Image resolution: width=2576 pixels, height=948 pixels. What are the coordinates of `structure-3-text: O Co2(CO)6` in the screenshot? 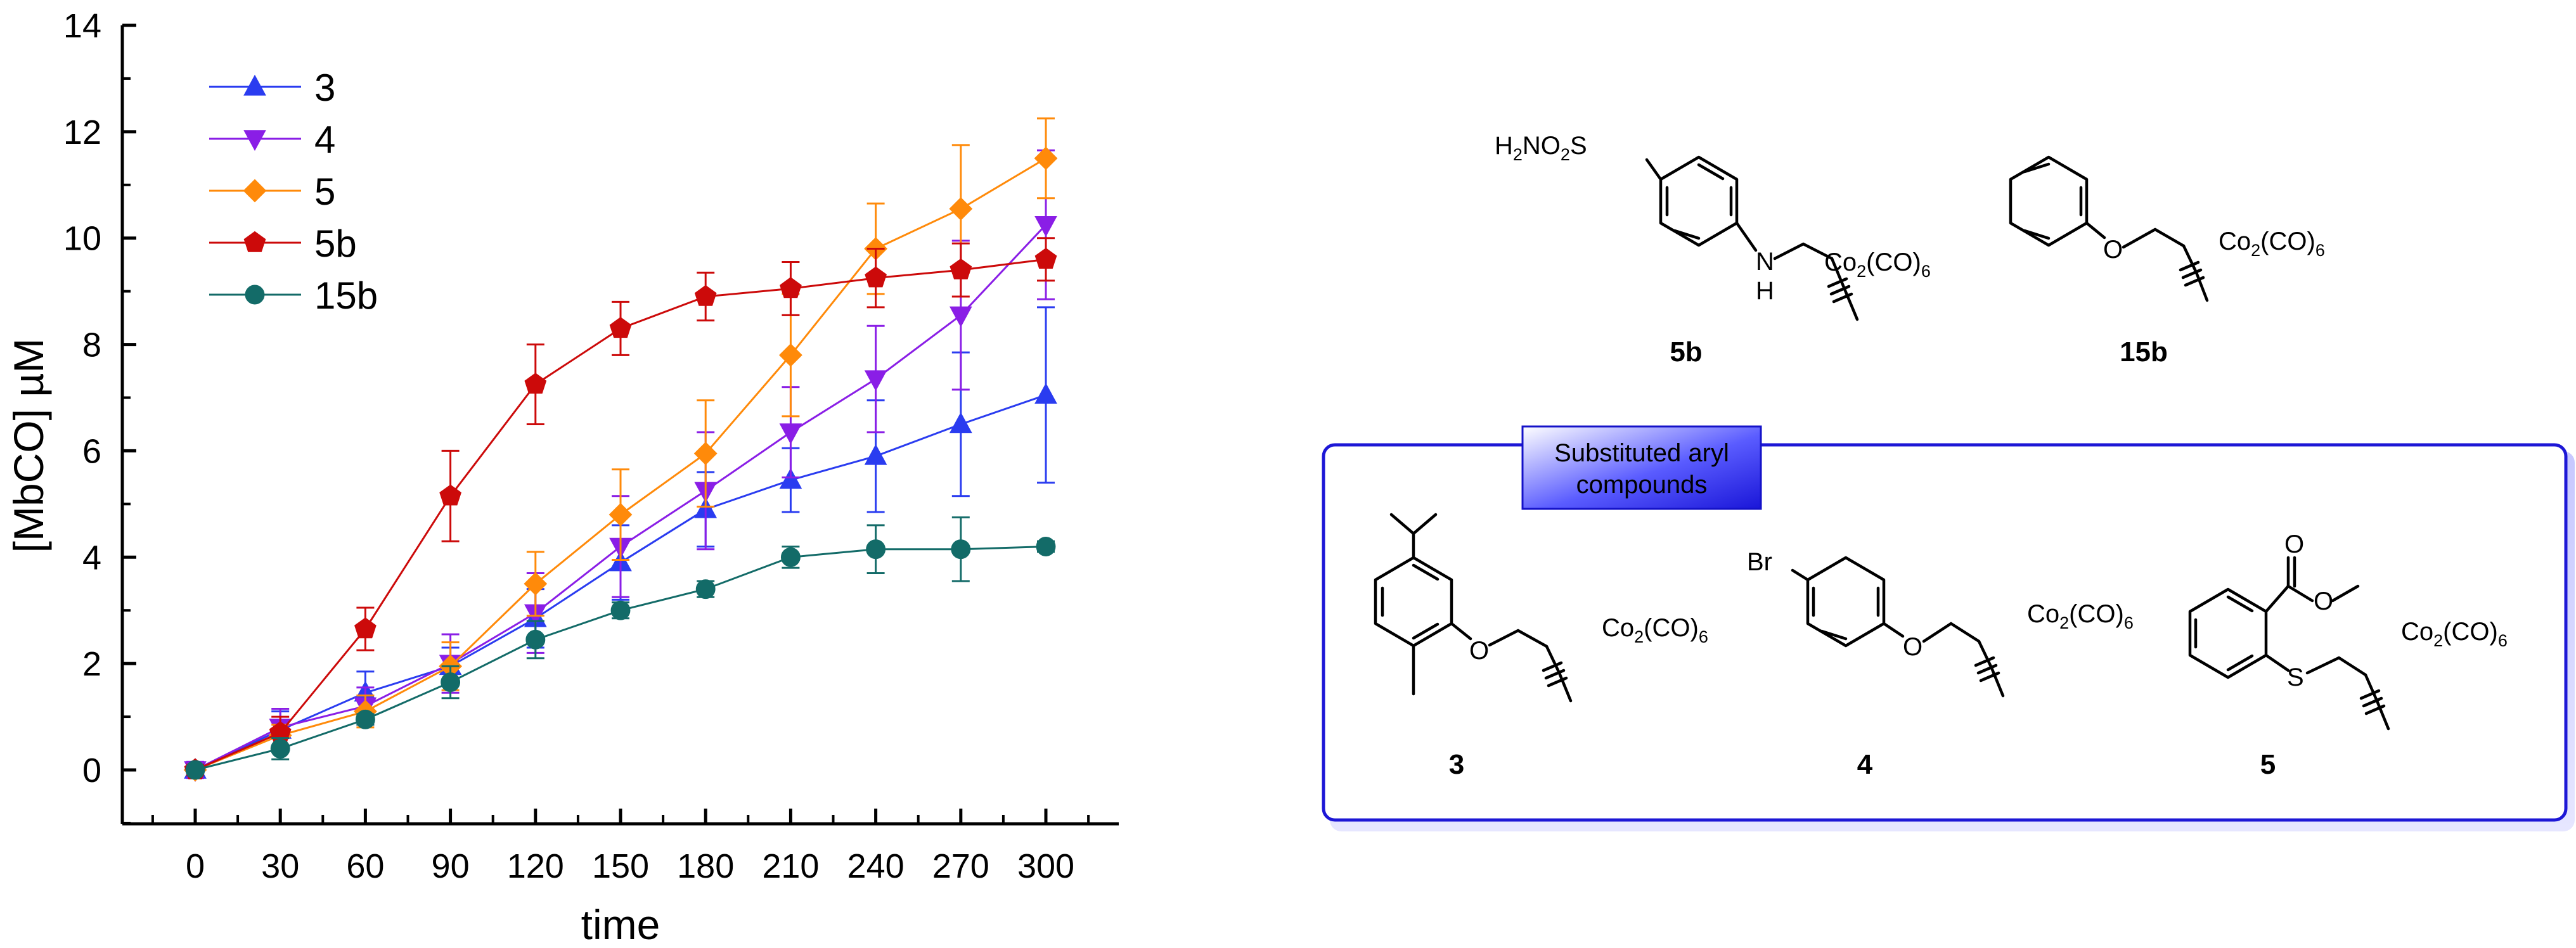 It's located at (1588, 639).